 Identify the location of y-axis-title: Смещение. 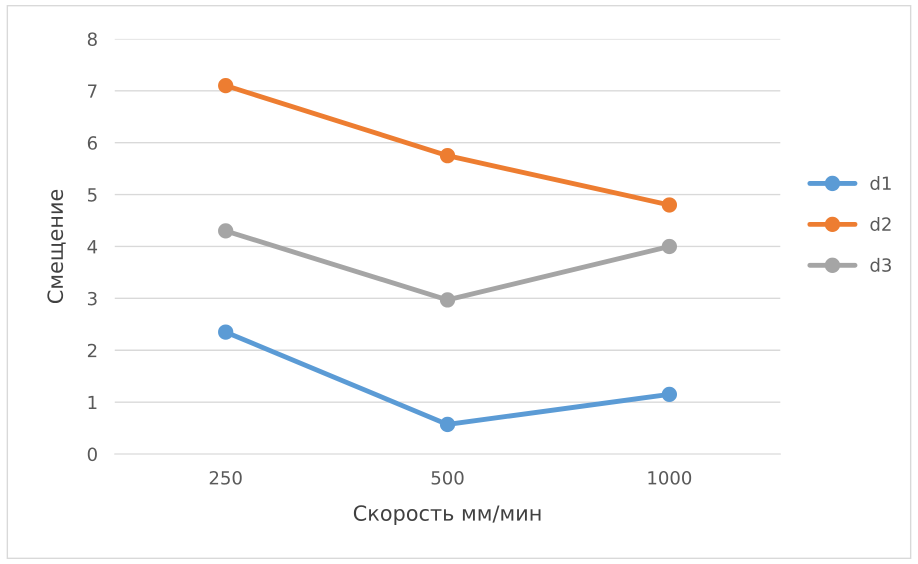
(56, 247).